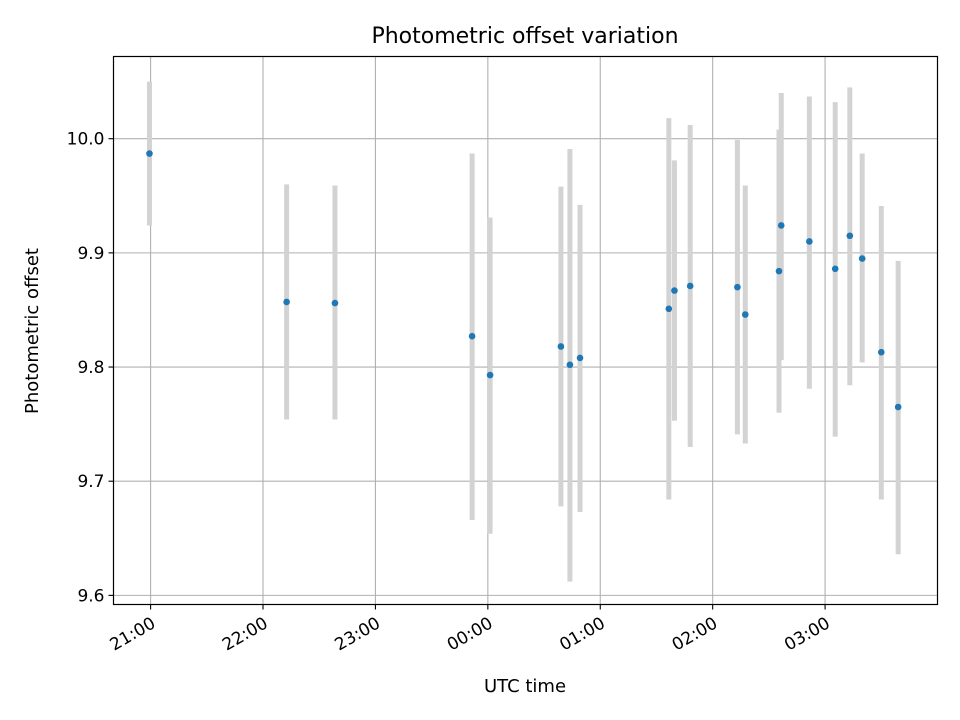 Image resolution: width=960 pixels, height=720 pixels. I want to click on y-tick-label: 9.8, so click(90, 368).